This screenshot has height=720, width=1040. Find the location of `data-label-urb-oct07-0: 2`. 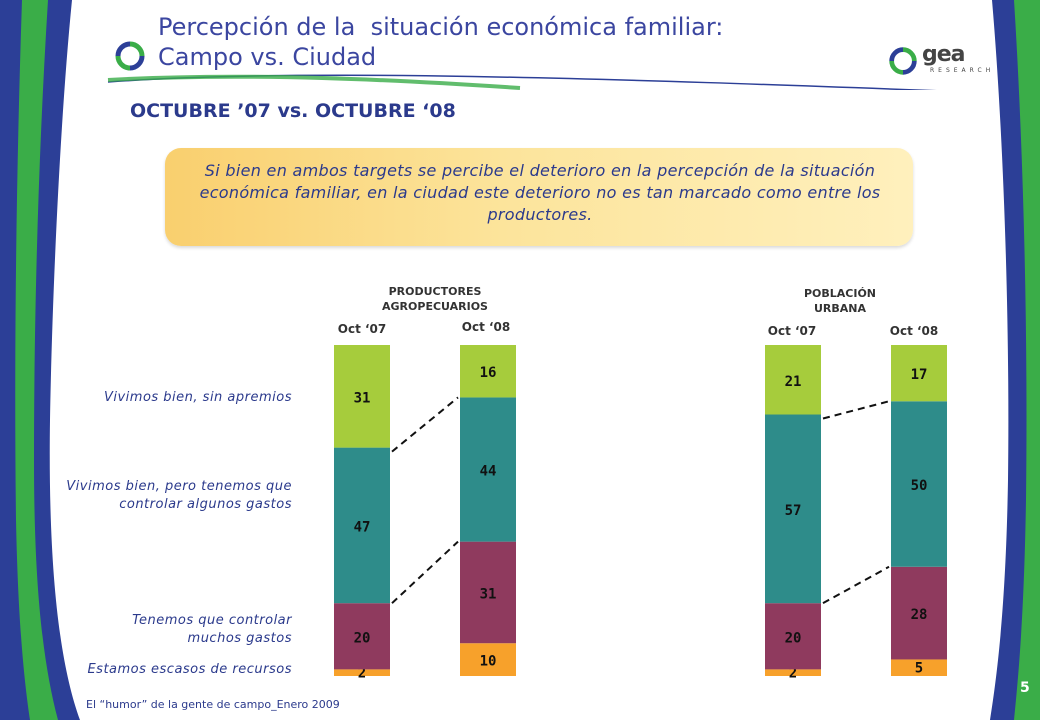

data-label-urb-oct07-0: 2 is located at coordinates (793, 674).